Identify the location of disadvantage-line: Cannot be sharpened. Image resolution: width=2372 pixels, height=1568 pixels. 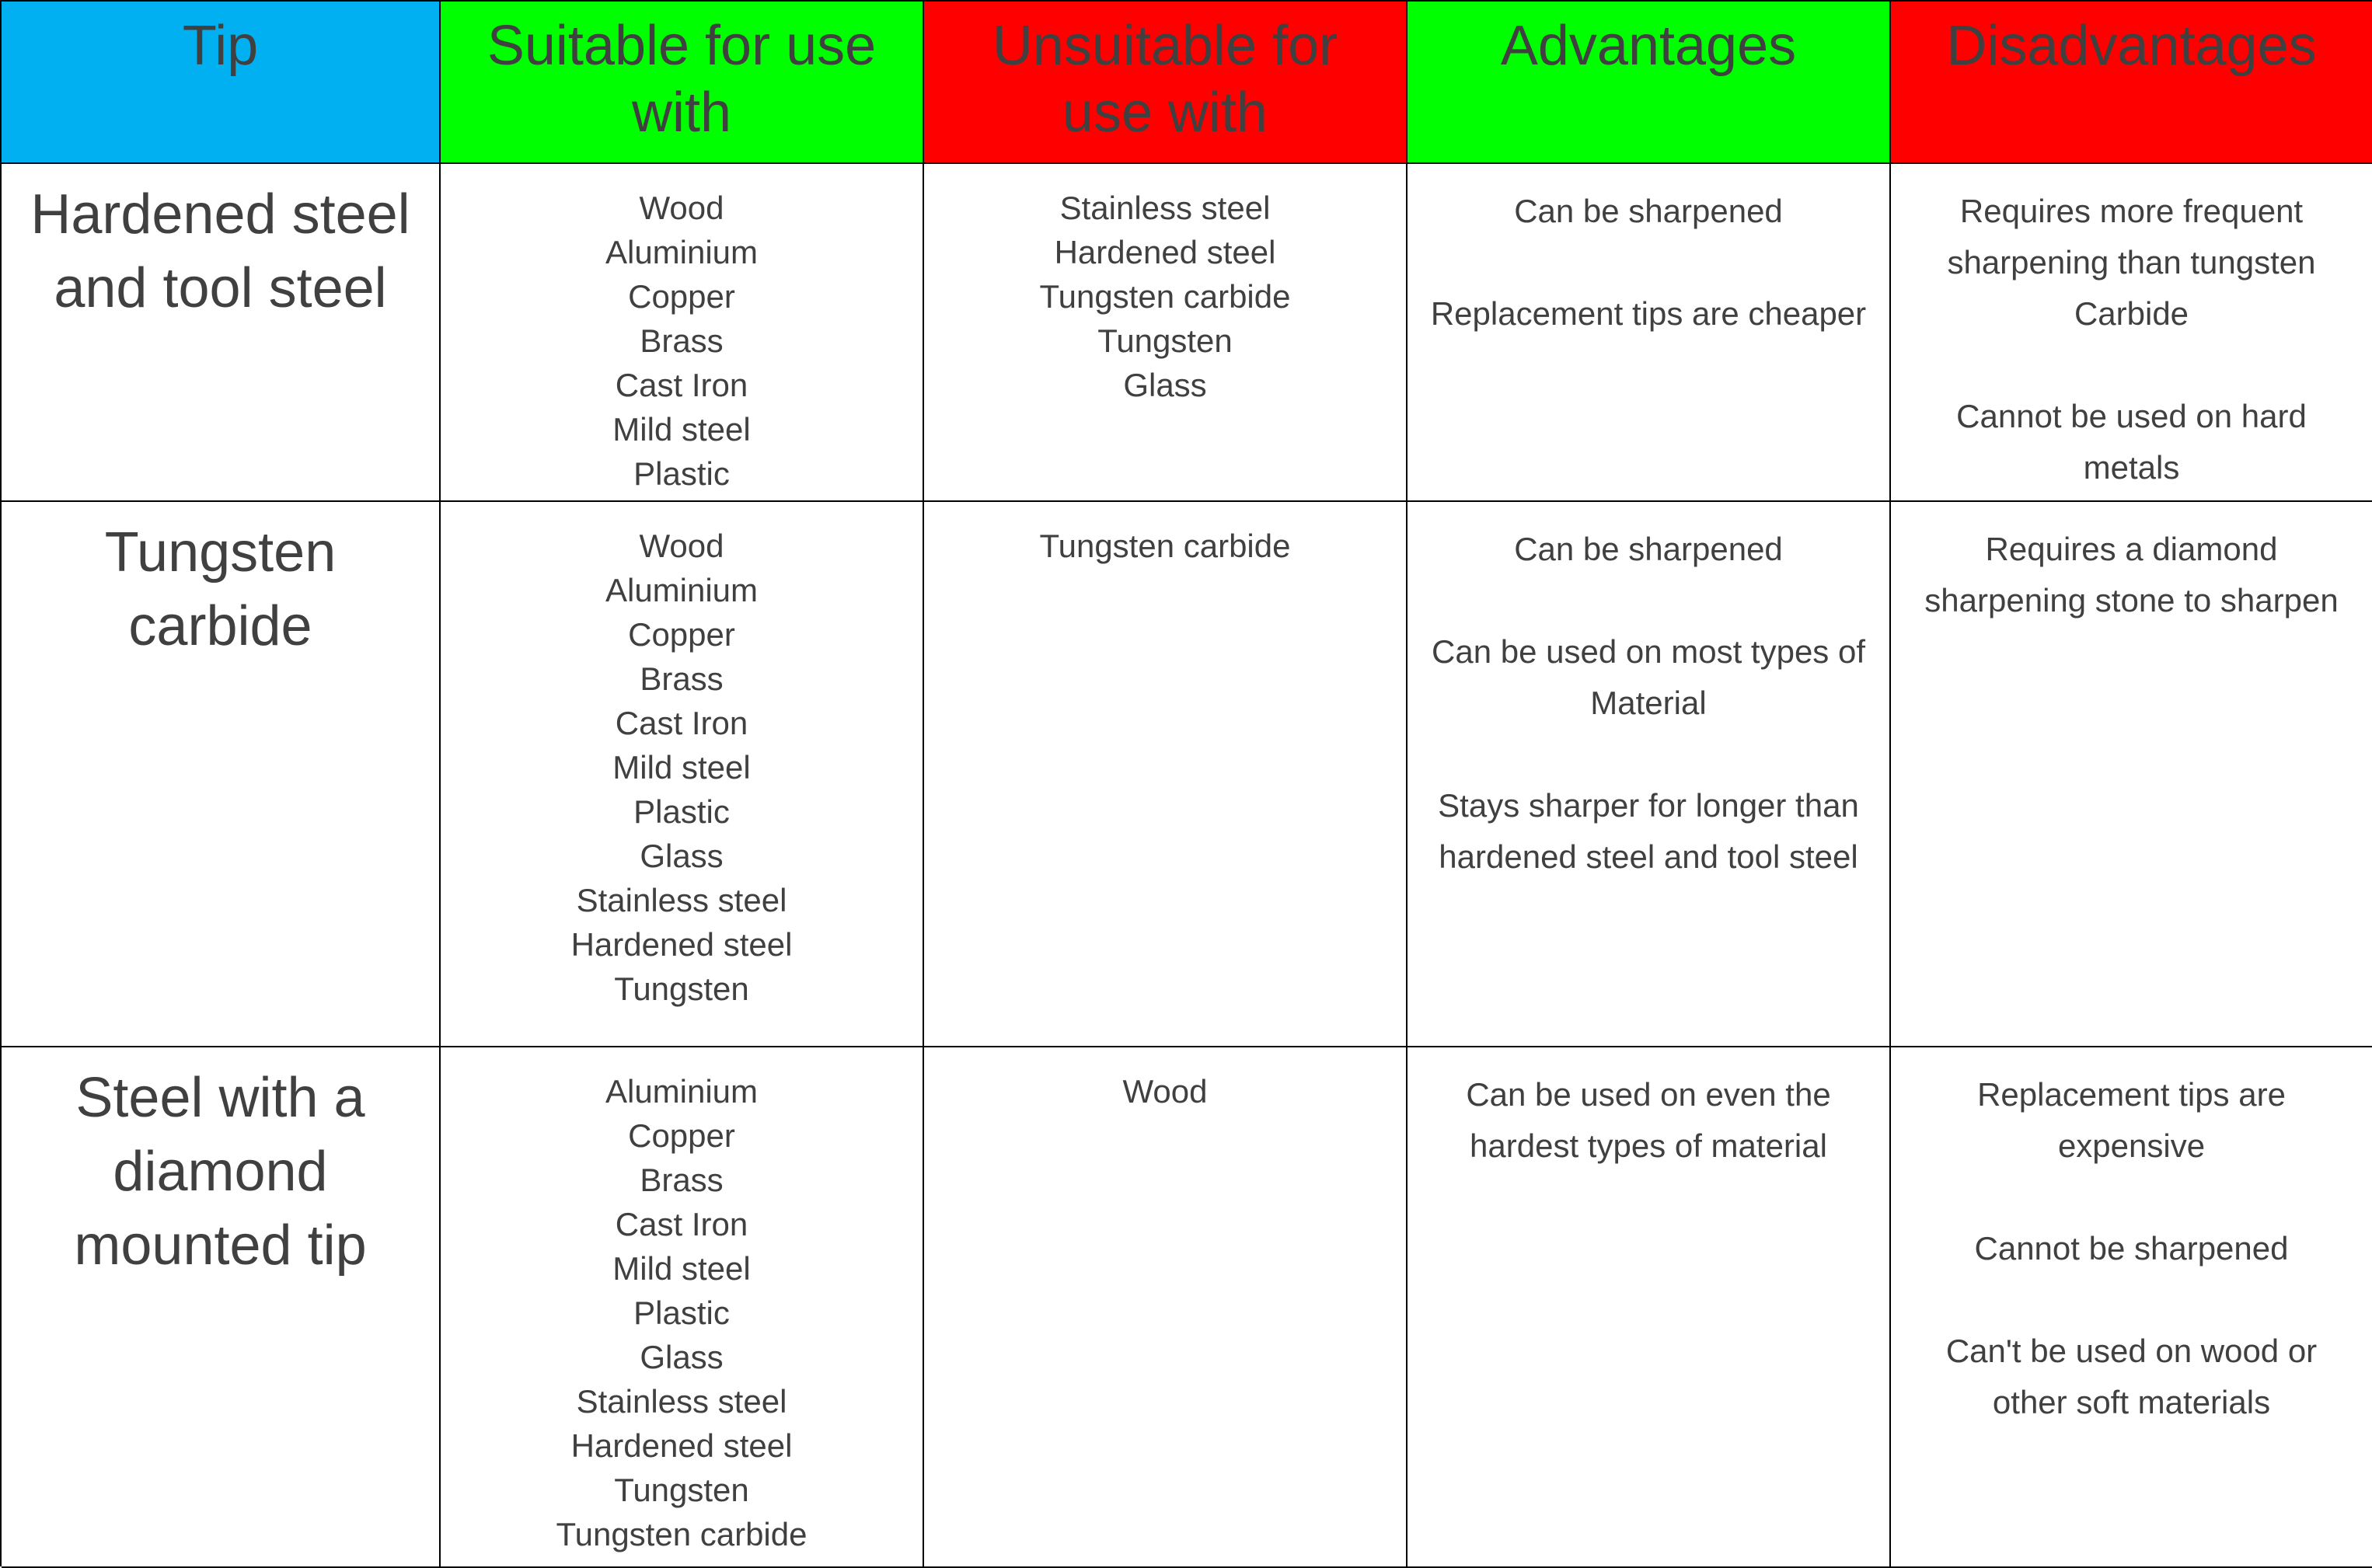
(2132, 1248).